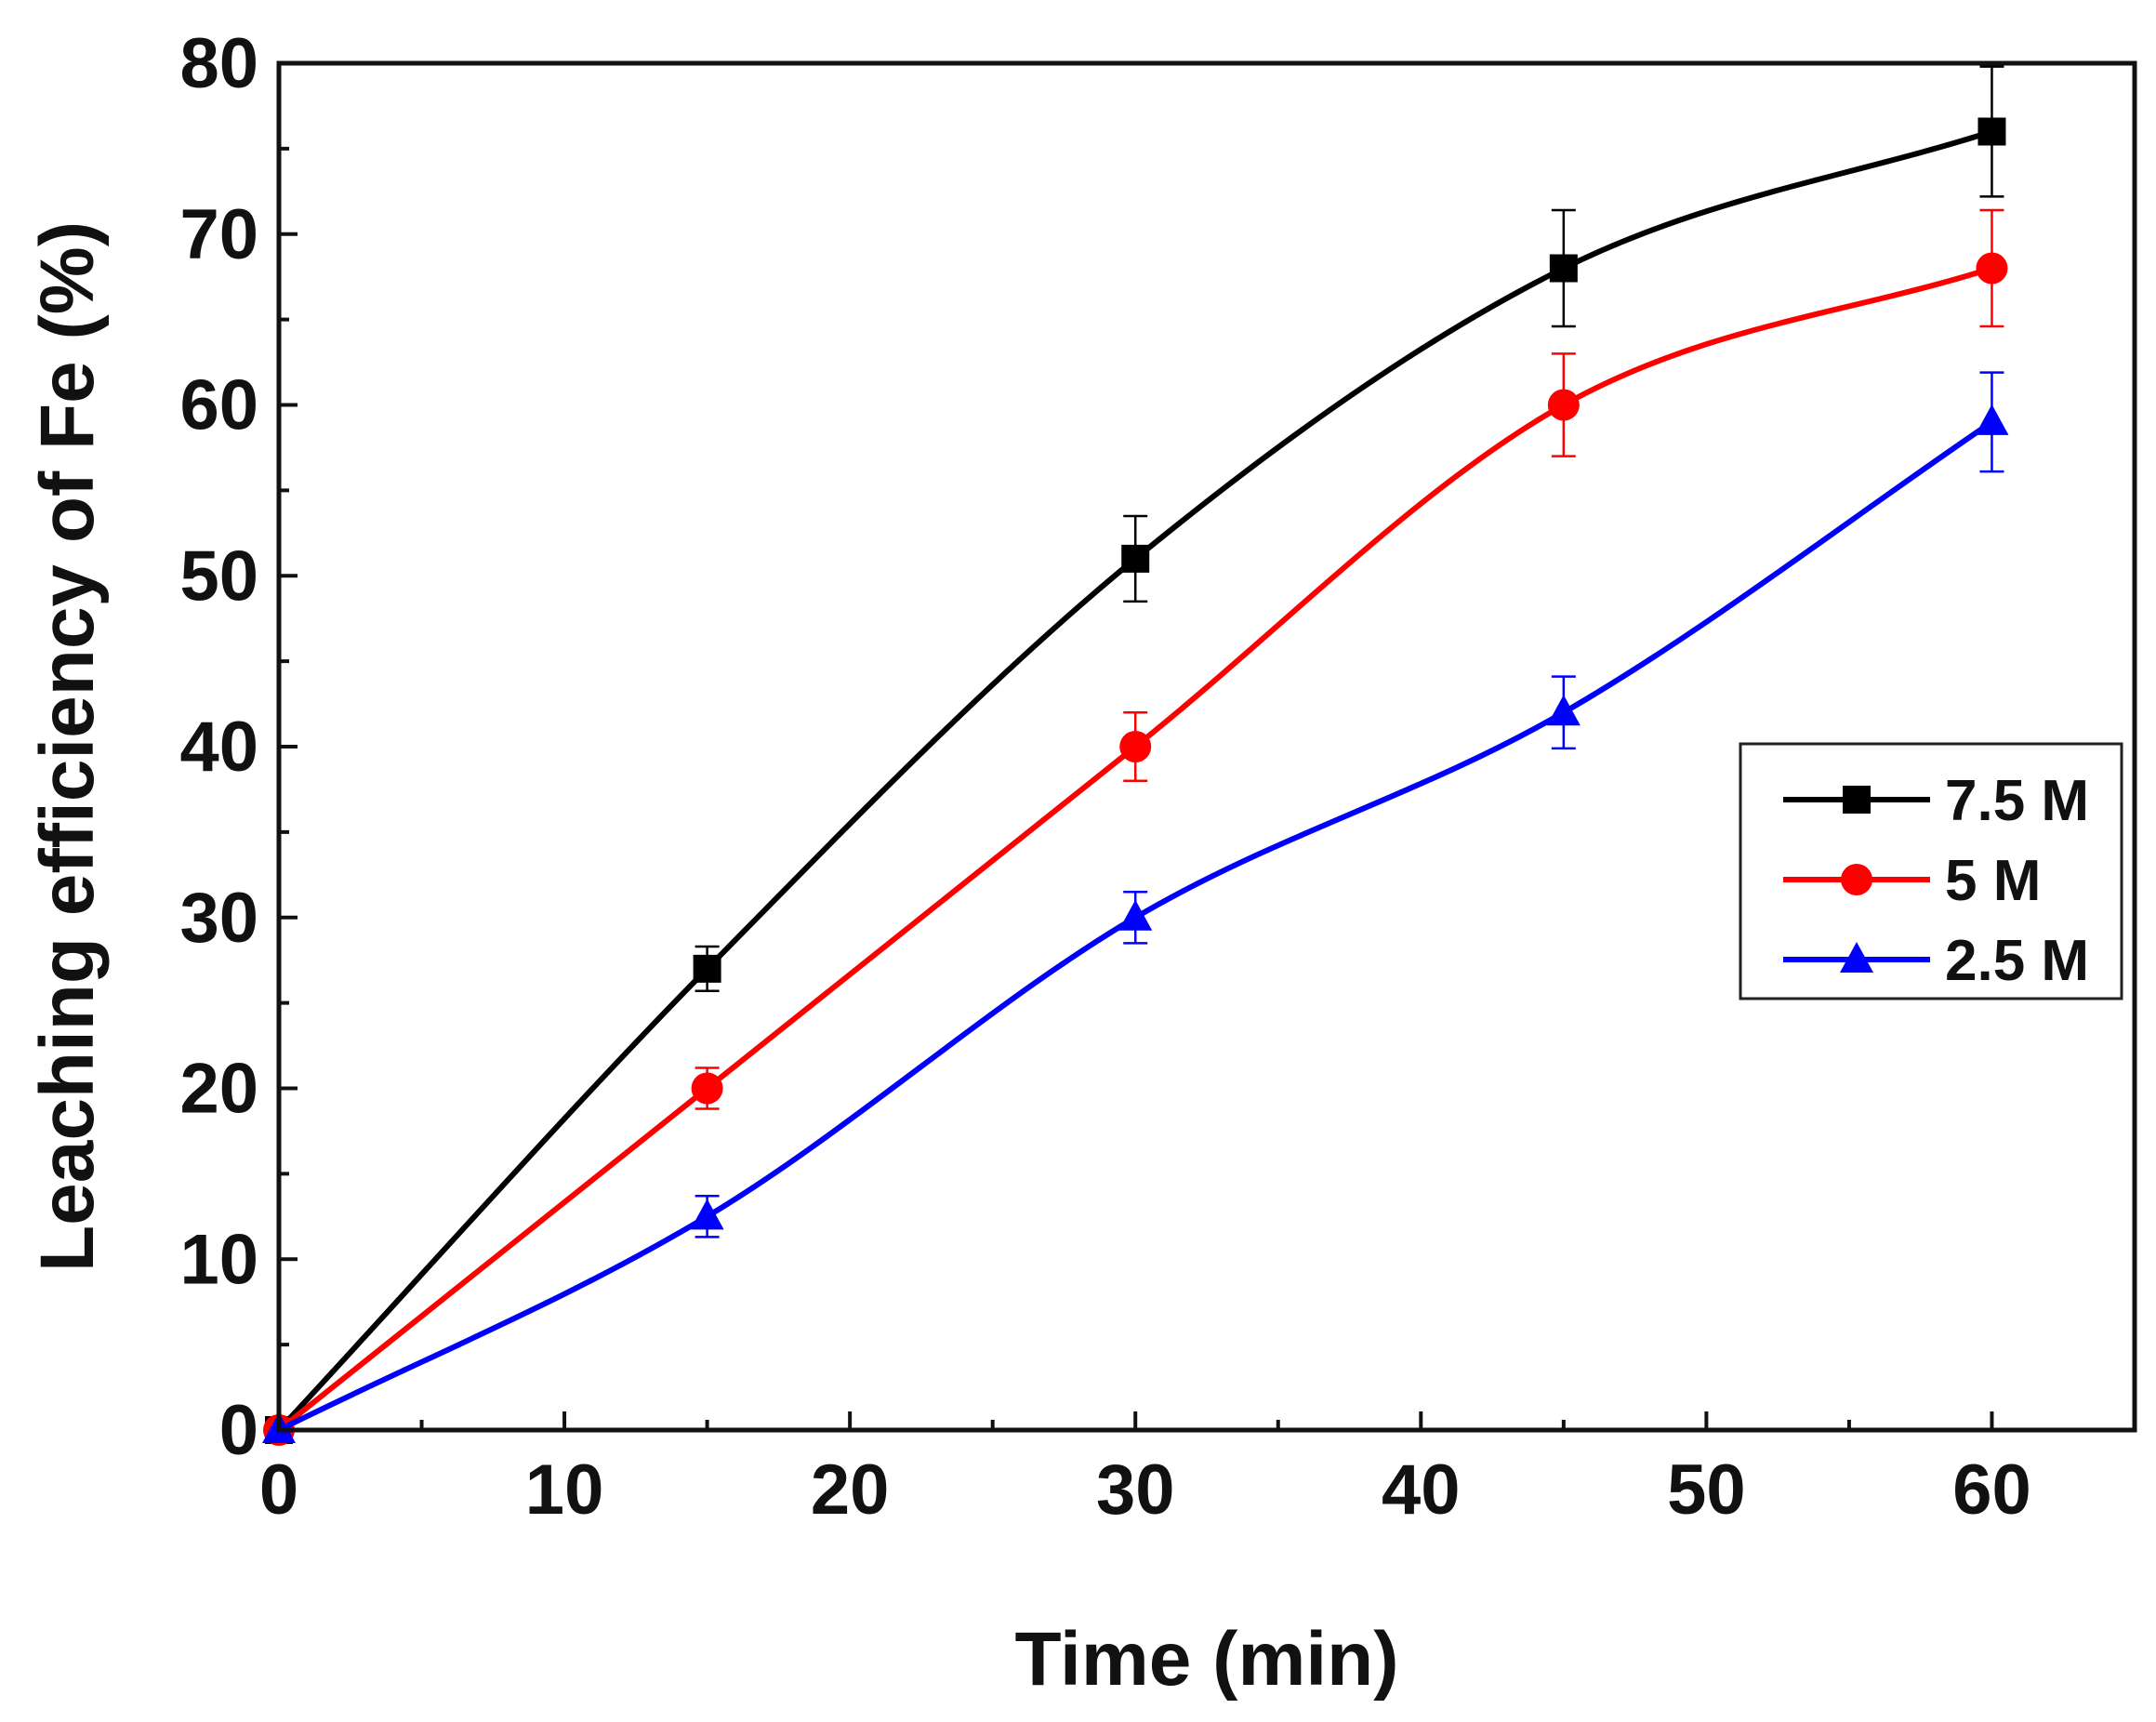 Image resolution: width=2156 pixels, height=1722 pixels. I want to click on legend-label: 2.5 M, so click(2017, 961).